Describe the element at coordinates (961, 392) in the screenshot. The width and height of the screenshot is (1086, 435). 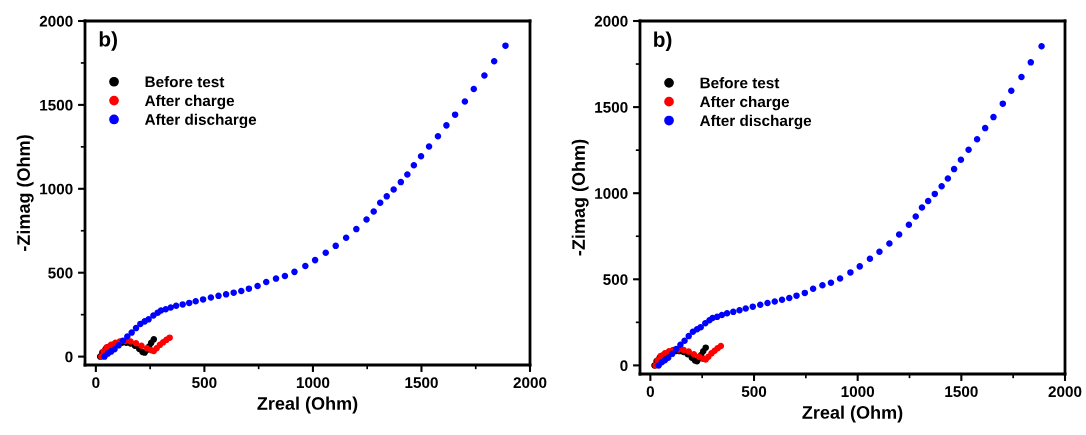
I see `x-tick-label: 1500` at that location.